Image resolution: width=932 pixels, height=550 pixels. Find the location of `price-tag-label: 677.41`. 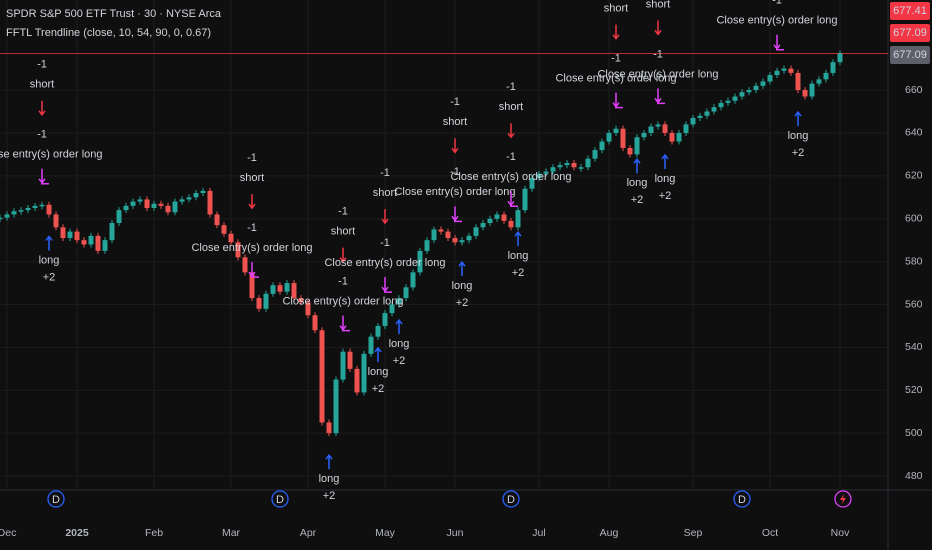

price-tag-label: 677.41 is located at coordinates (910, 11).